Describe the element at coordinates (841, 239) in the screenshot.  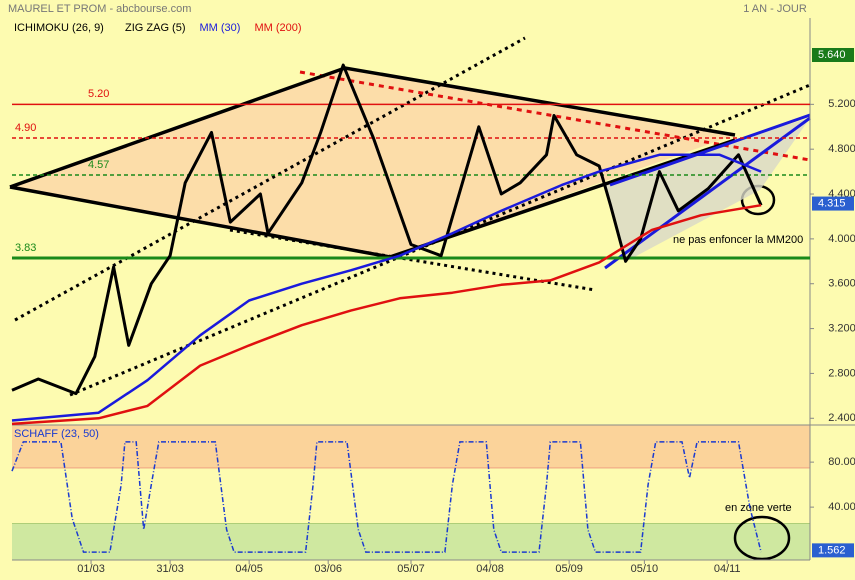
I see `y-tick-label: 4.000` at that location.